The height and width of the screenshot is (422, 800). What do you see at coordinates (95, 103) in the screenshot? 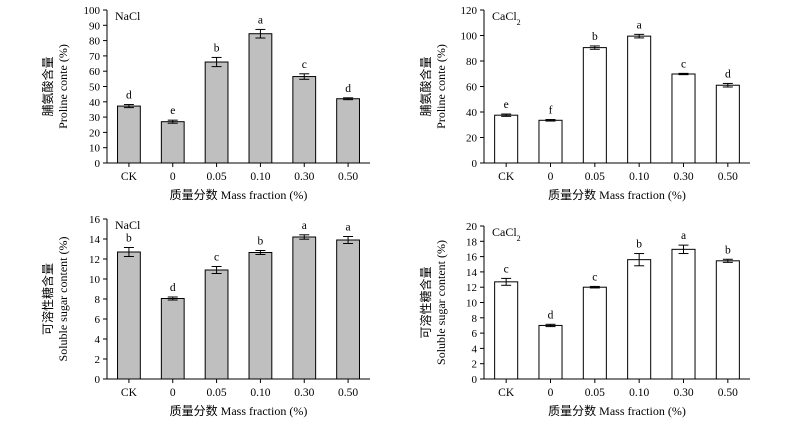
I see `y-tick-label: 40` at bounding box center [95, 103].